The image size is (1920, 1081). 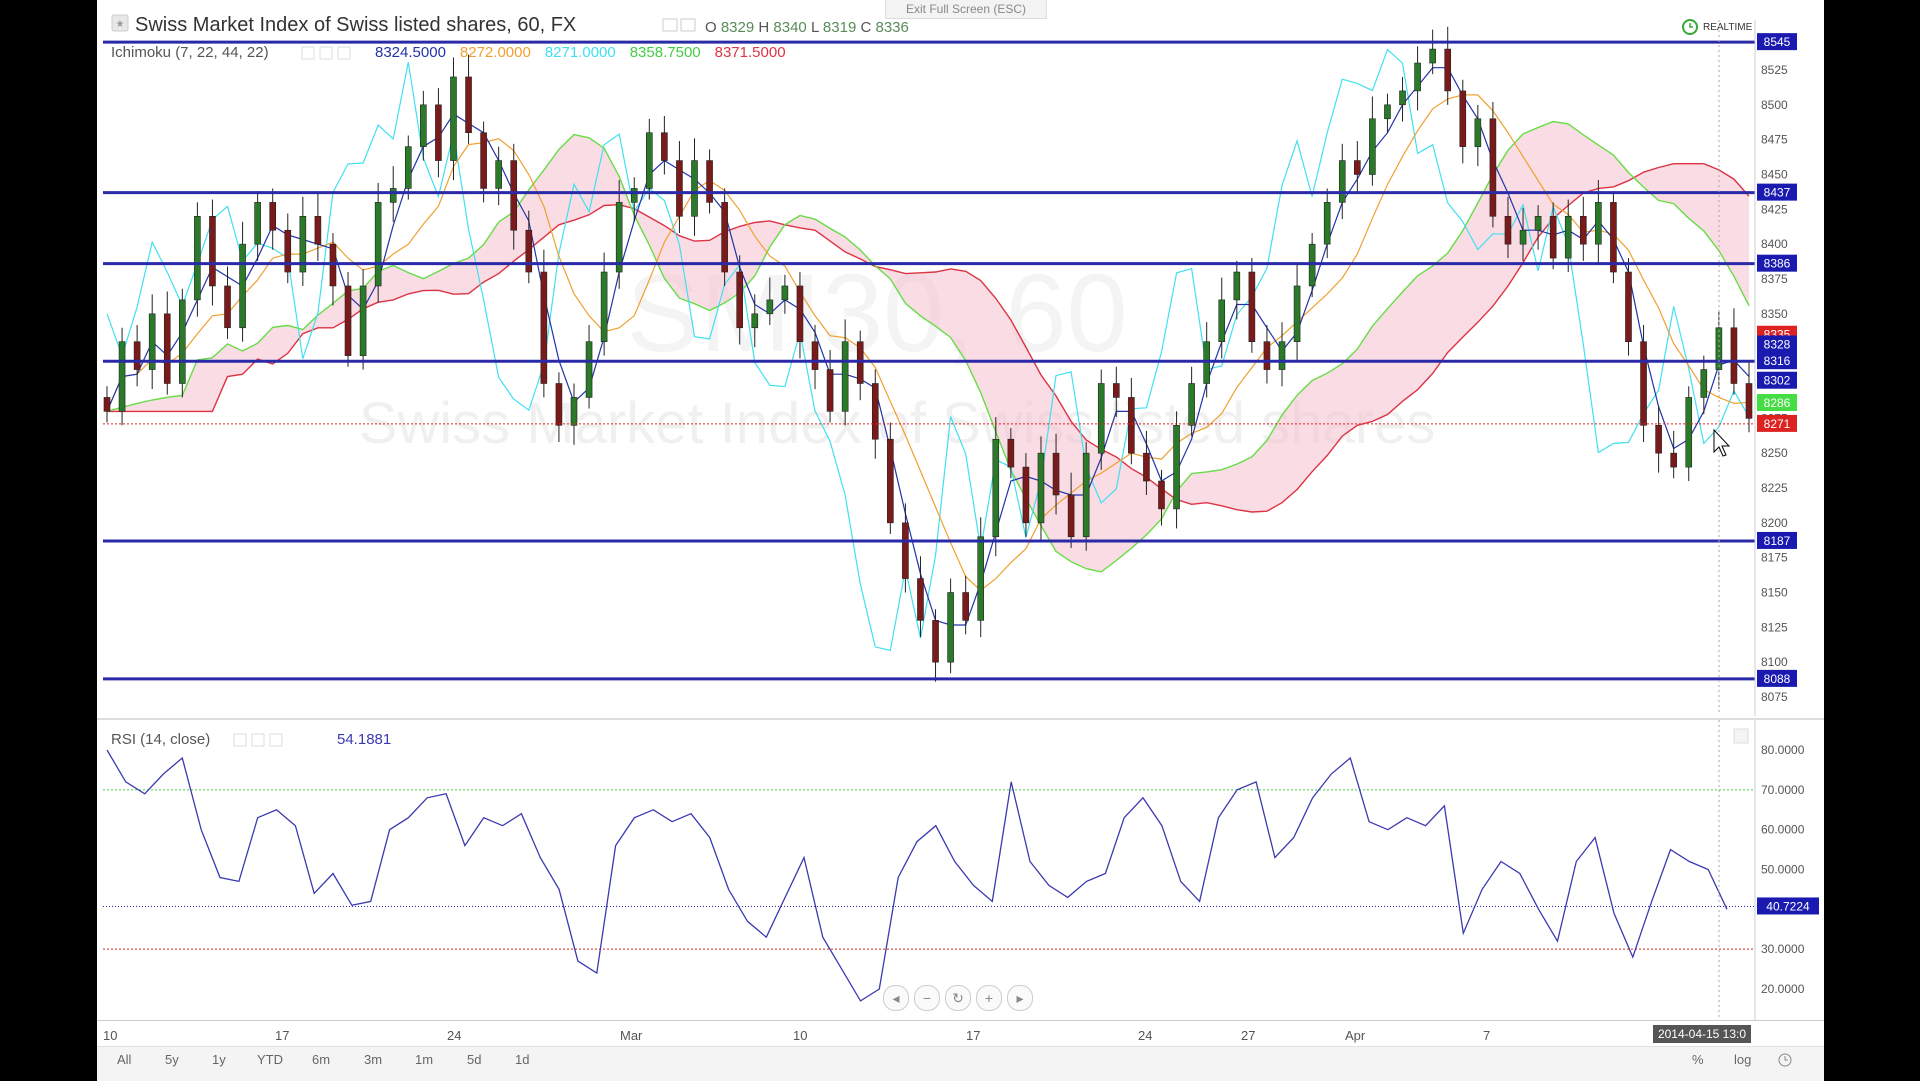 I want to click on price-box-label: 8286, so click(x=1777, y=403).